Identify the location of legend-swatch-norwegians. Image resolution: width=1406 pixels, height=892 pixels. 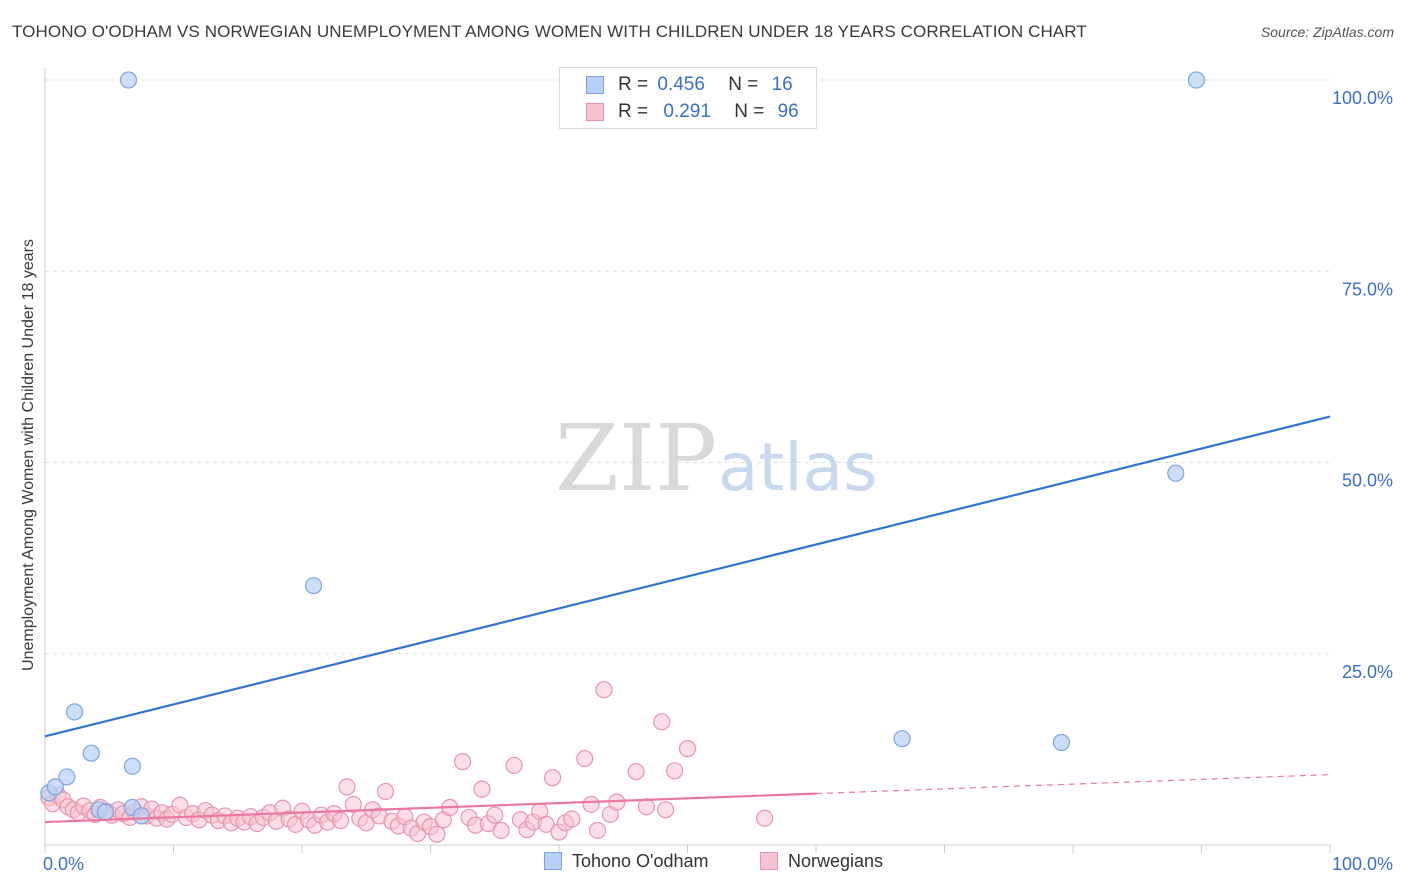
(595, 112).